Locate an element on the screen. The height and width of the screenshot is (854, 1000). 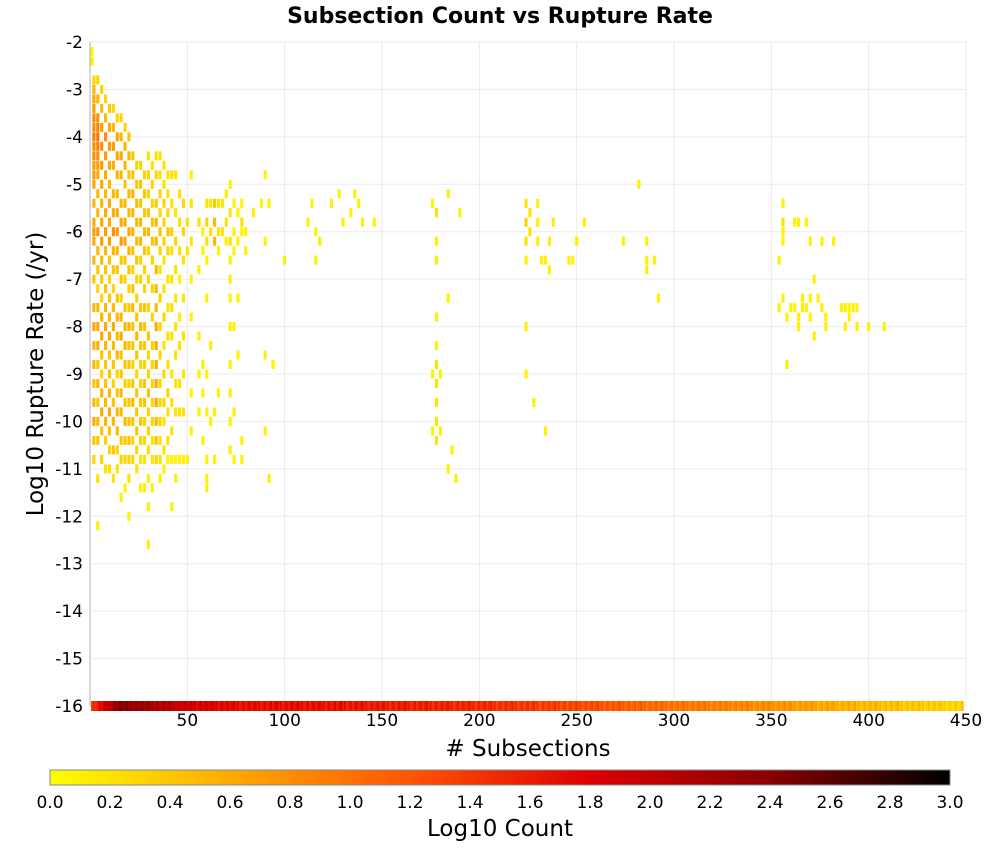
y-tick-label: -6 is located at coordinates (74, 233).